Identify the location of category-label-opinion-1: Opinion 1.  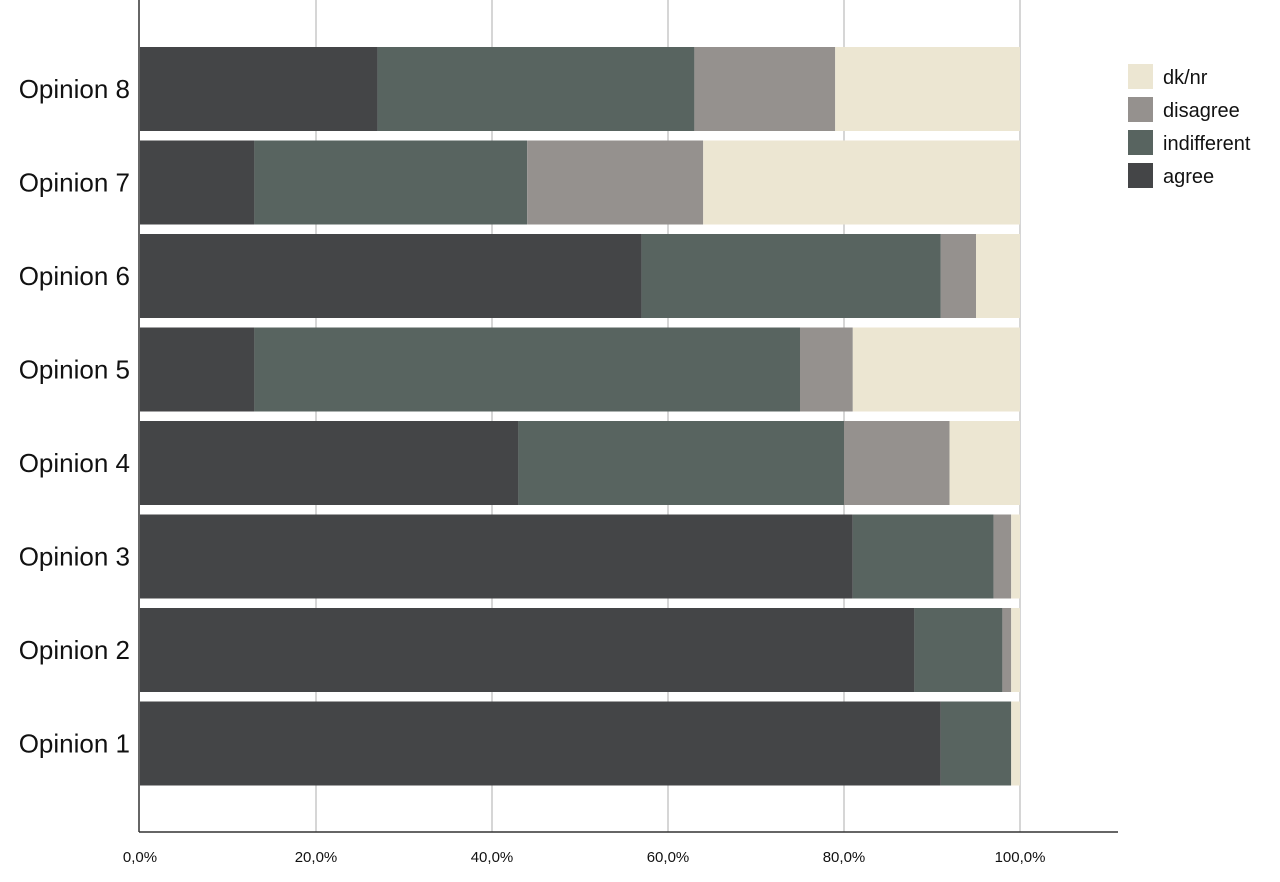
(74, 744).